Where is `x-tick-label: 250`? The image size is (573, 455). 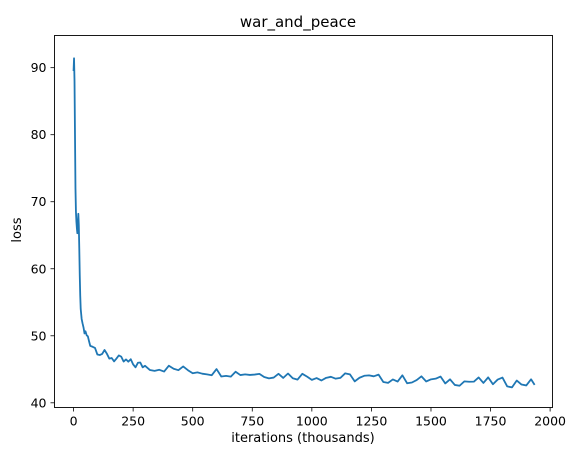 x-tick-label: 250 is located at coordinates (133, 421).